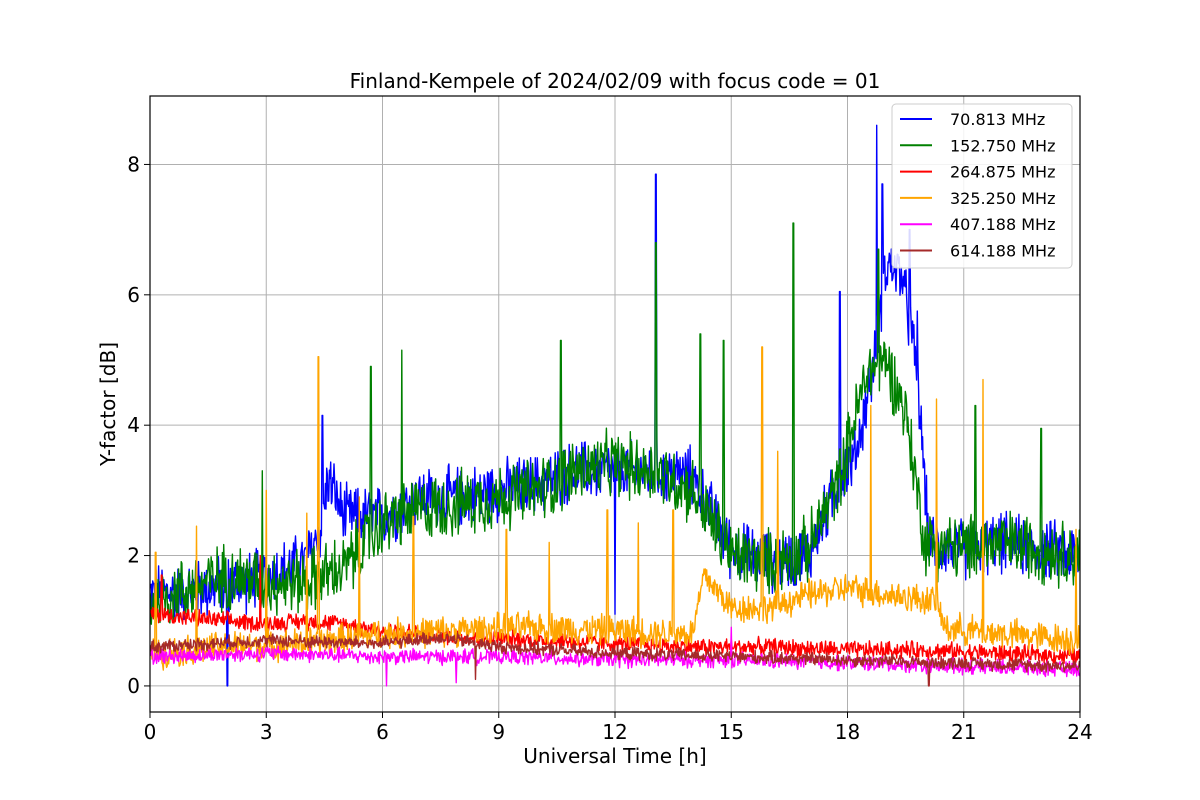 The height and width of the screenshot is (800, 1200). Describe the element at coordinates (1079, 732) in the screenshot. I see `x-tick-label: 24` at that location.